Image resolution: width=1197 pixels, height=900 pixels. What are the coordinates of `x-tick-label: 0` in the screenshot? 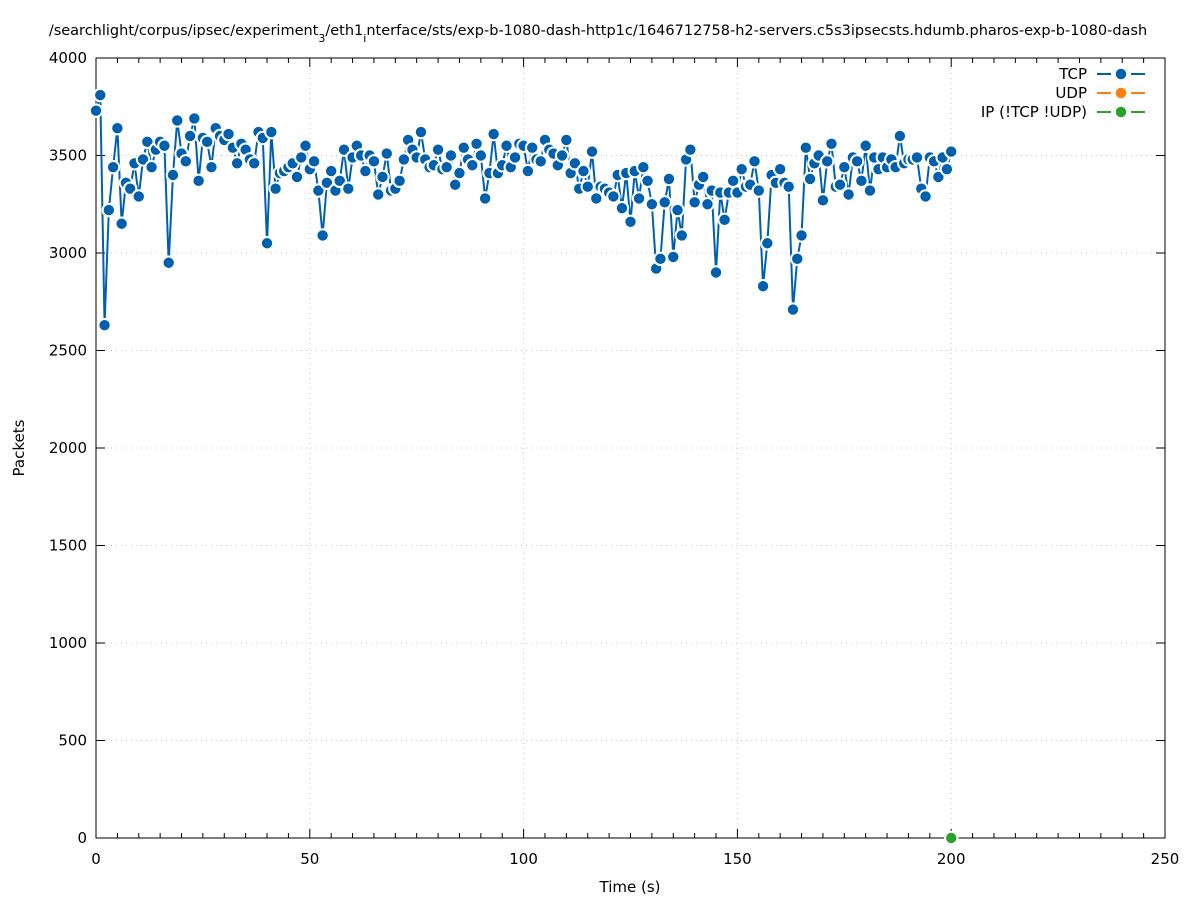 It's located at (96, 859).